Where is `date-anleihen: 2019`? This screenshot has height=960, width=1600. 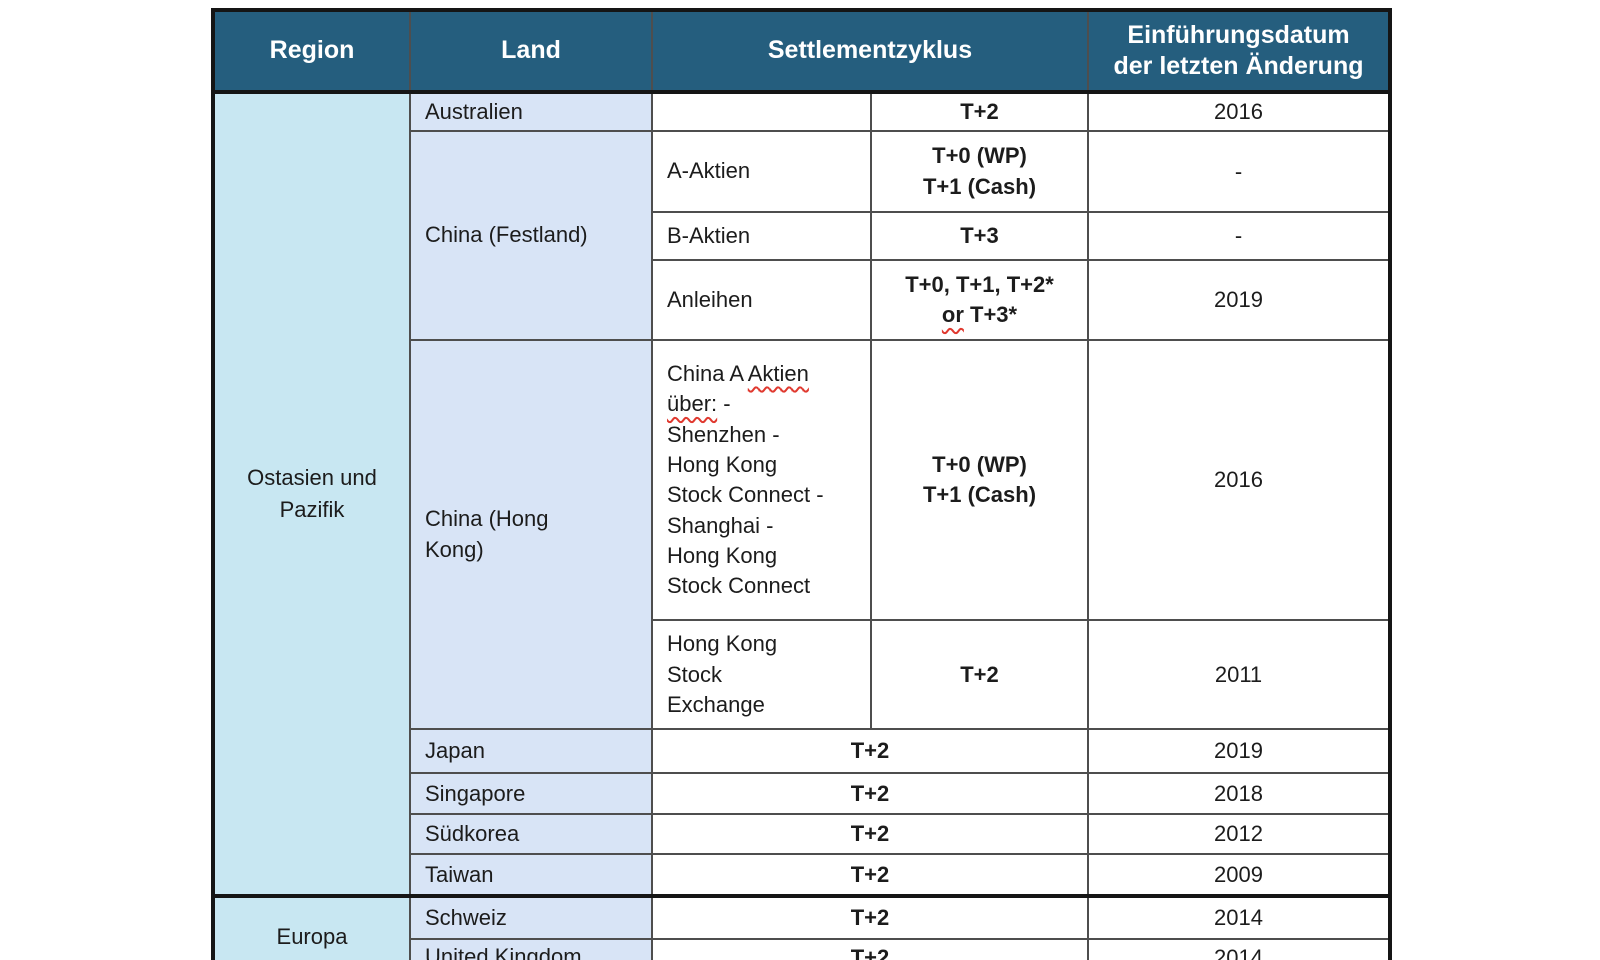 date-anleihen: 2019 is located at coordinates (1239, 300).